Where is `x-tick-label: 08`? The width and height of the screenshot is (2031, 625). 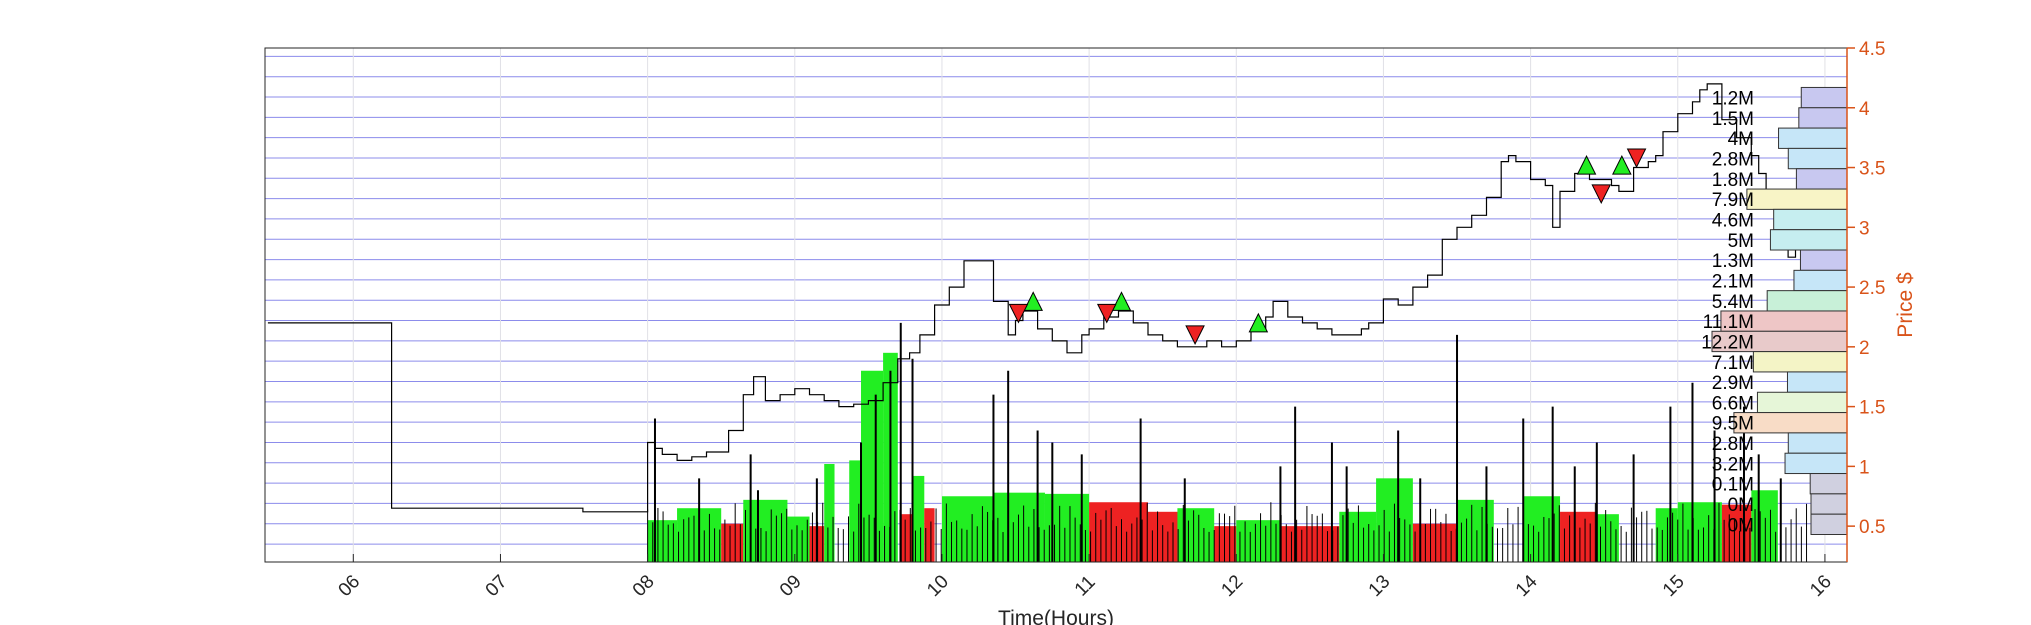 x-tick-label: 08 is located at coordinates (644, 586).